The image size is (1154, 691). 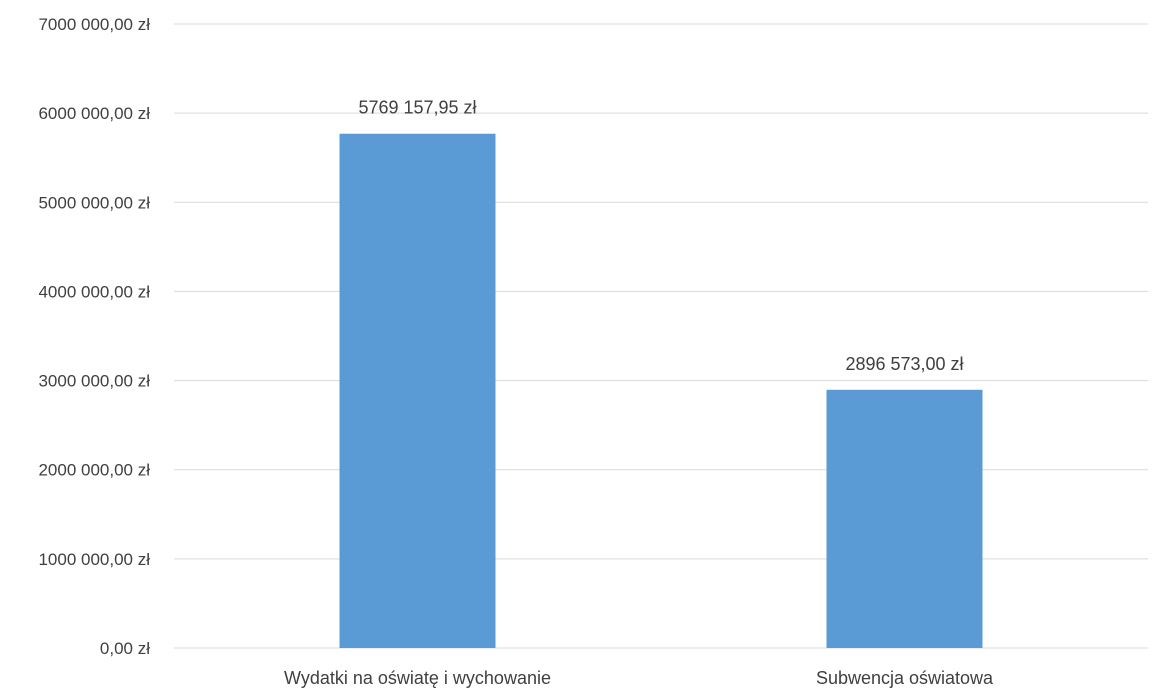 What do you see at coordinates (417, 678) in the screenshot?
I see `x-category-label: Wydatki na oświatę i wychowanie` at bounding box center [417, 678].